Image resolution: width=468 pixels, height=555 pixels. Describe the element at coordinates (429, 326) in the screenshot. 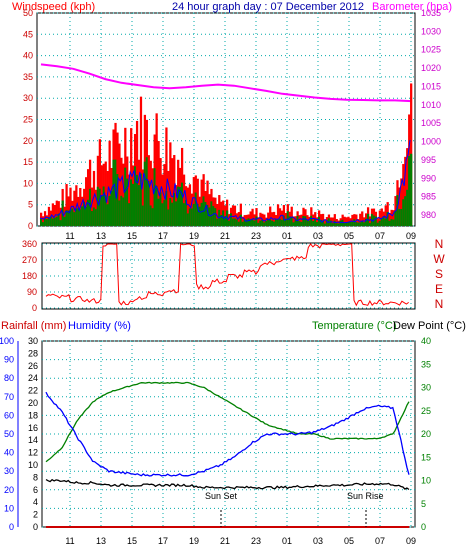

I see `dewpoint-axis-label: Dew Point (°C)` at that location.